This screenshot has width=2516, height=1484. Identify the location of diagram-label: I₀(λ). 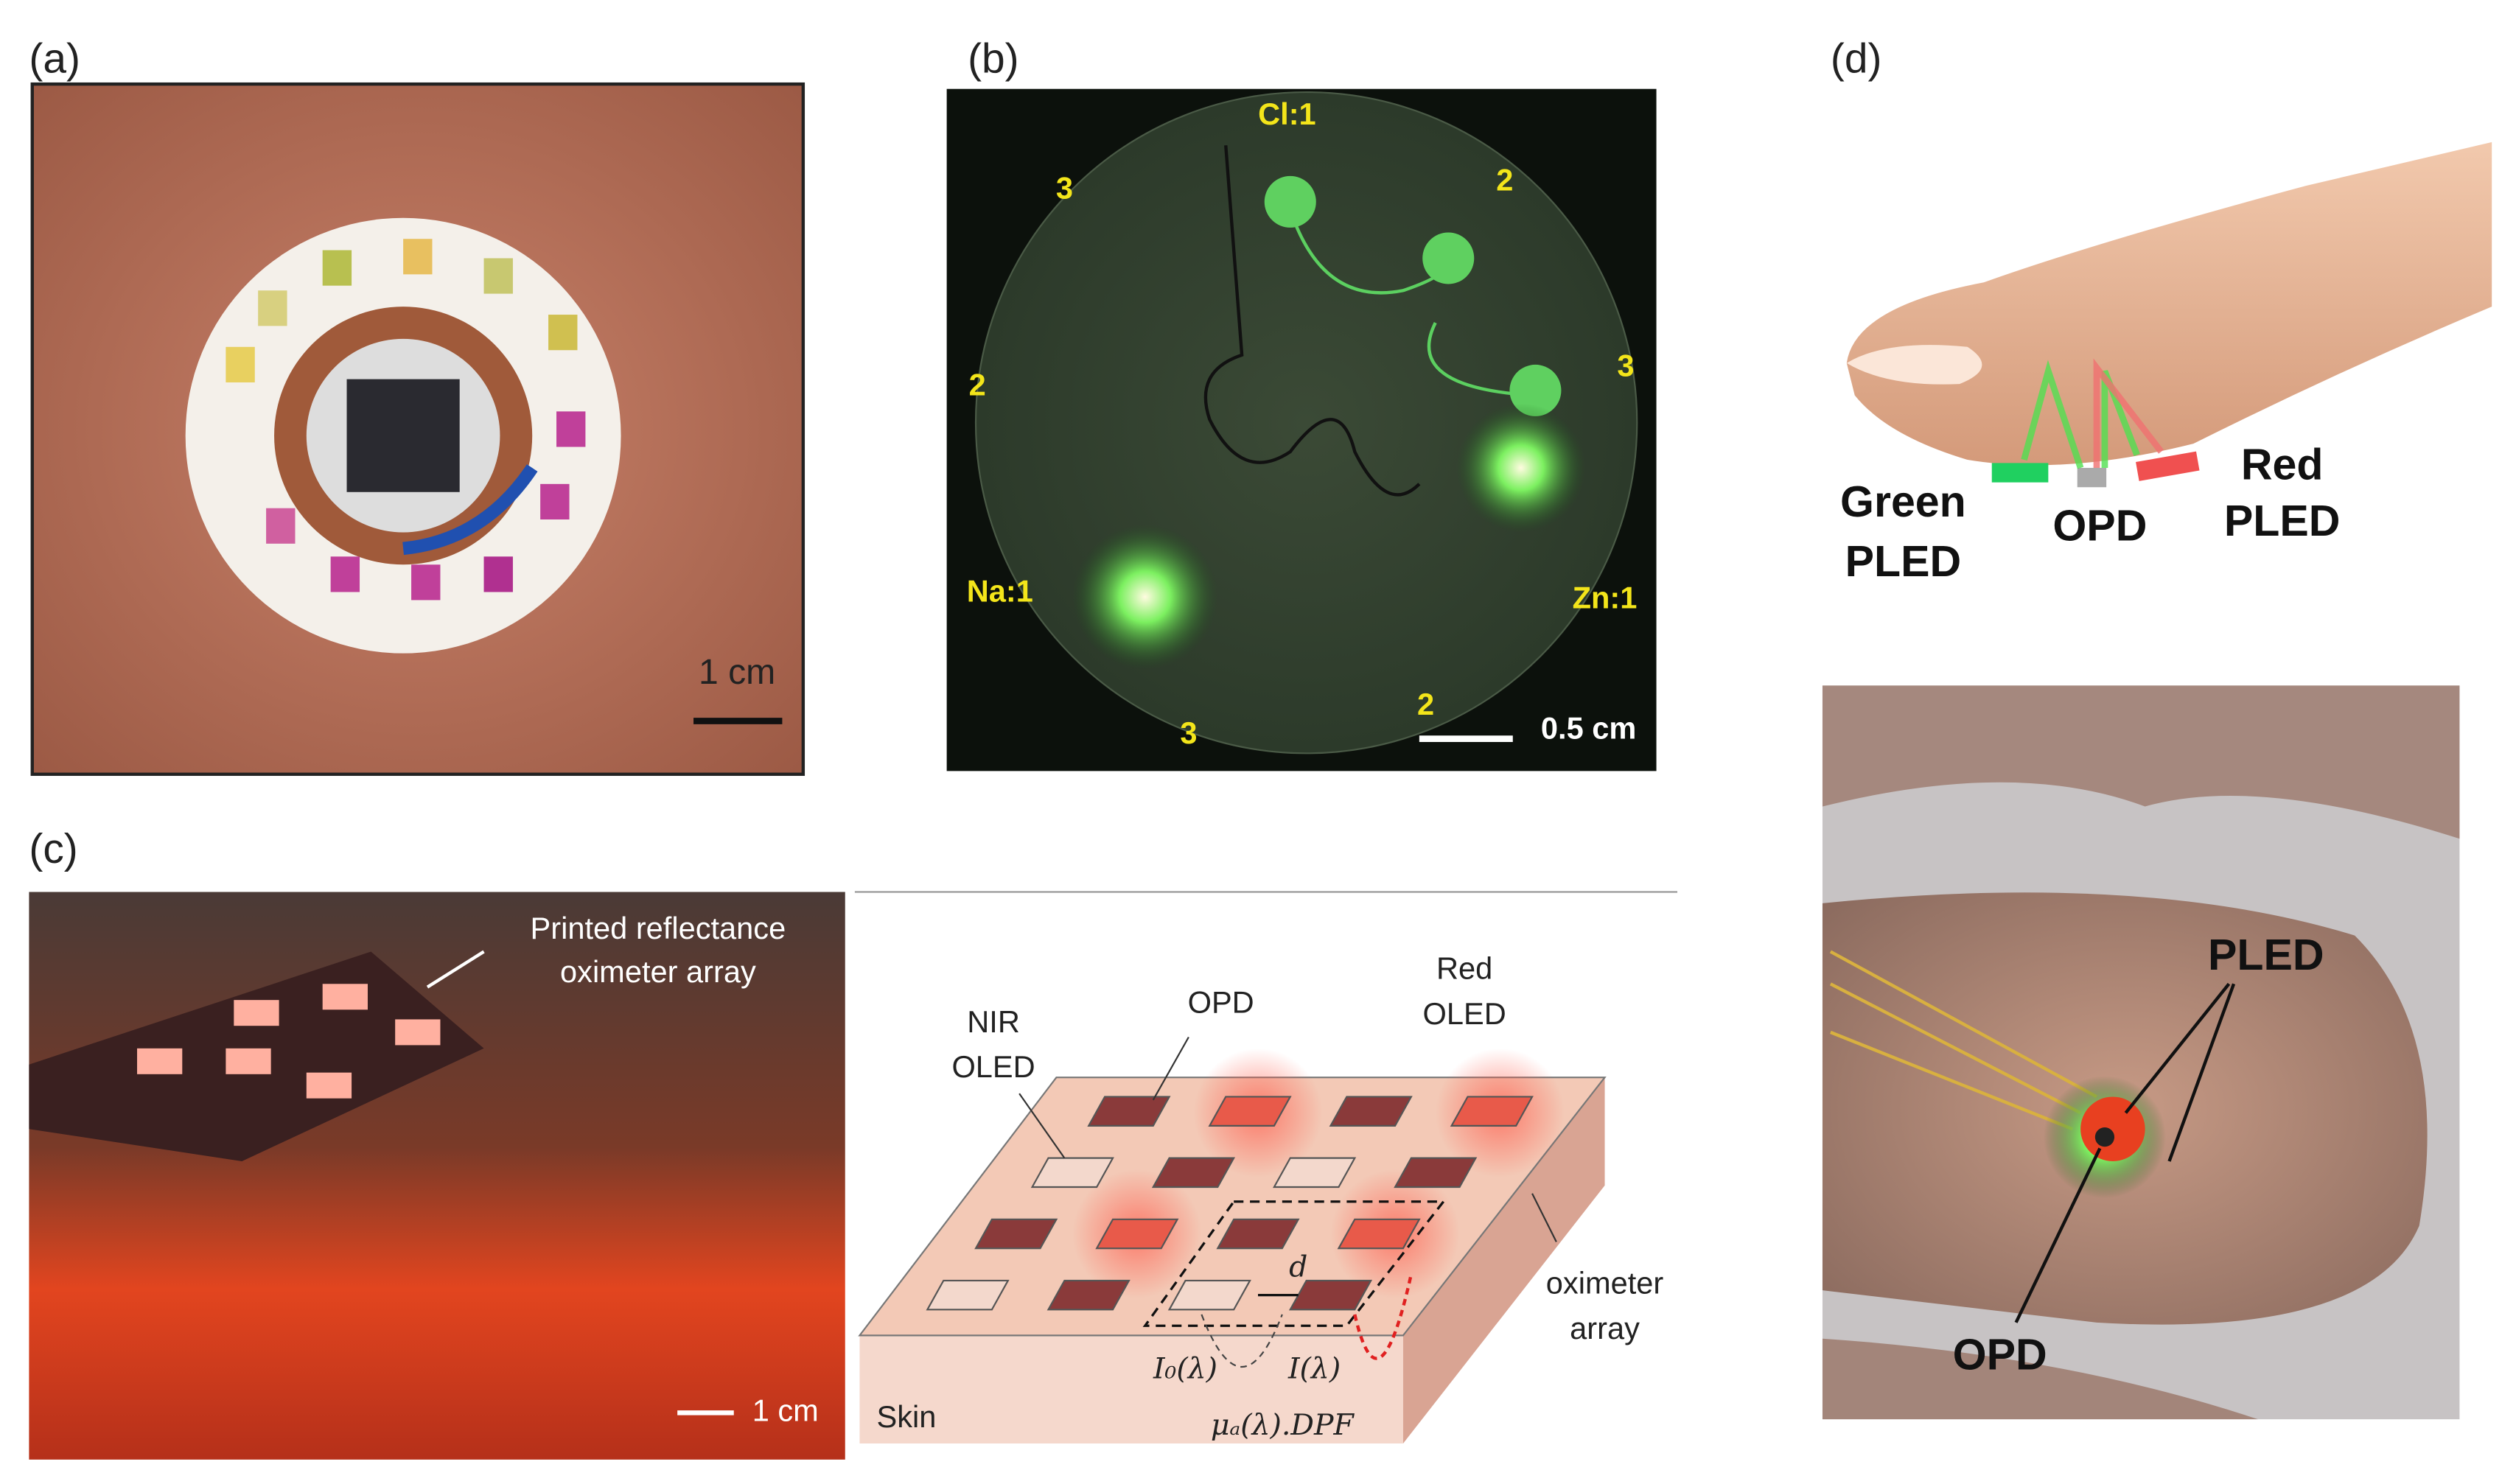
(1185, 1368).